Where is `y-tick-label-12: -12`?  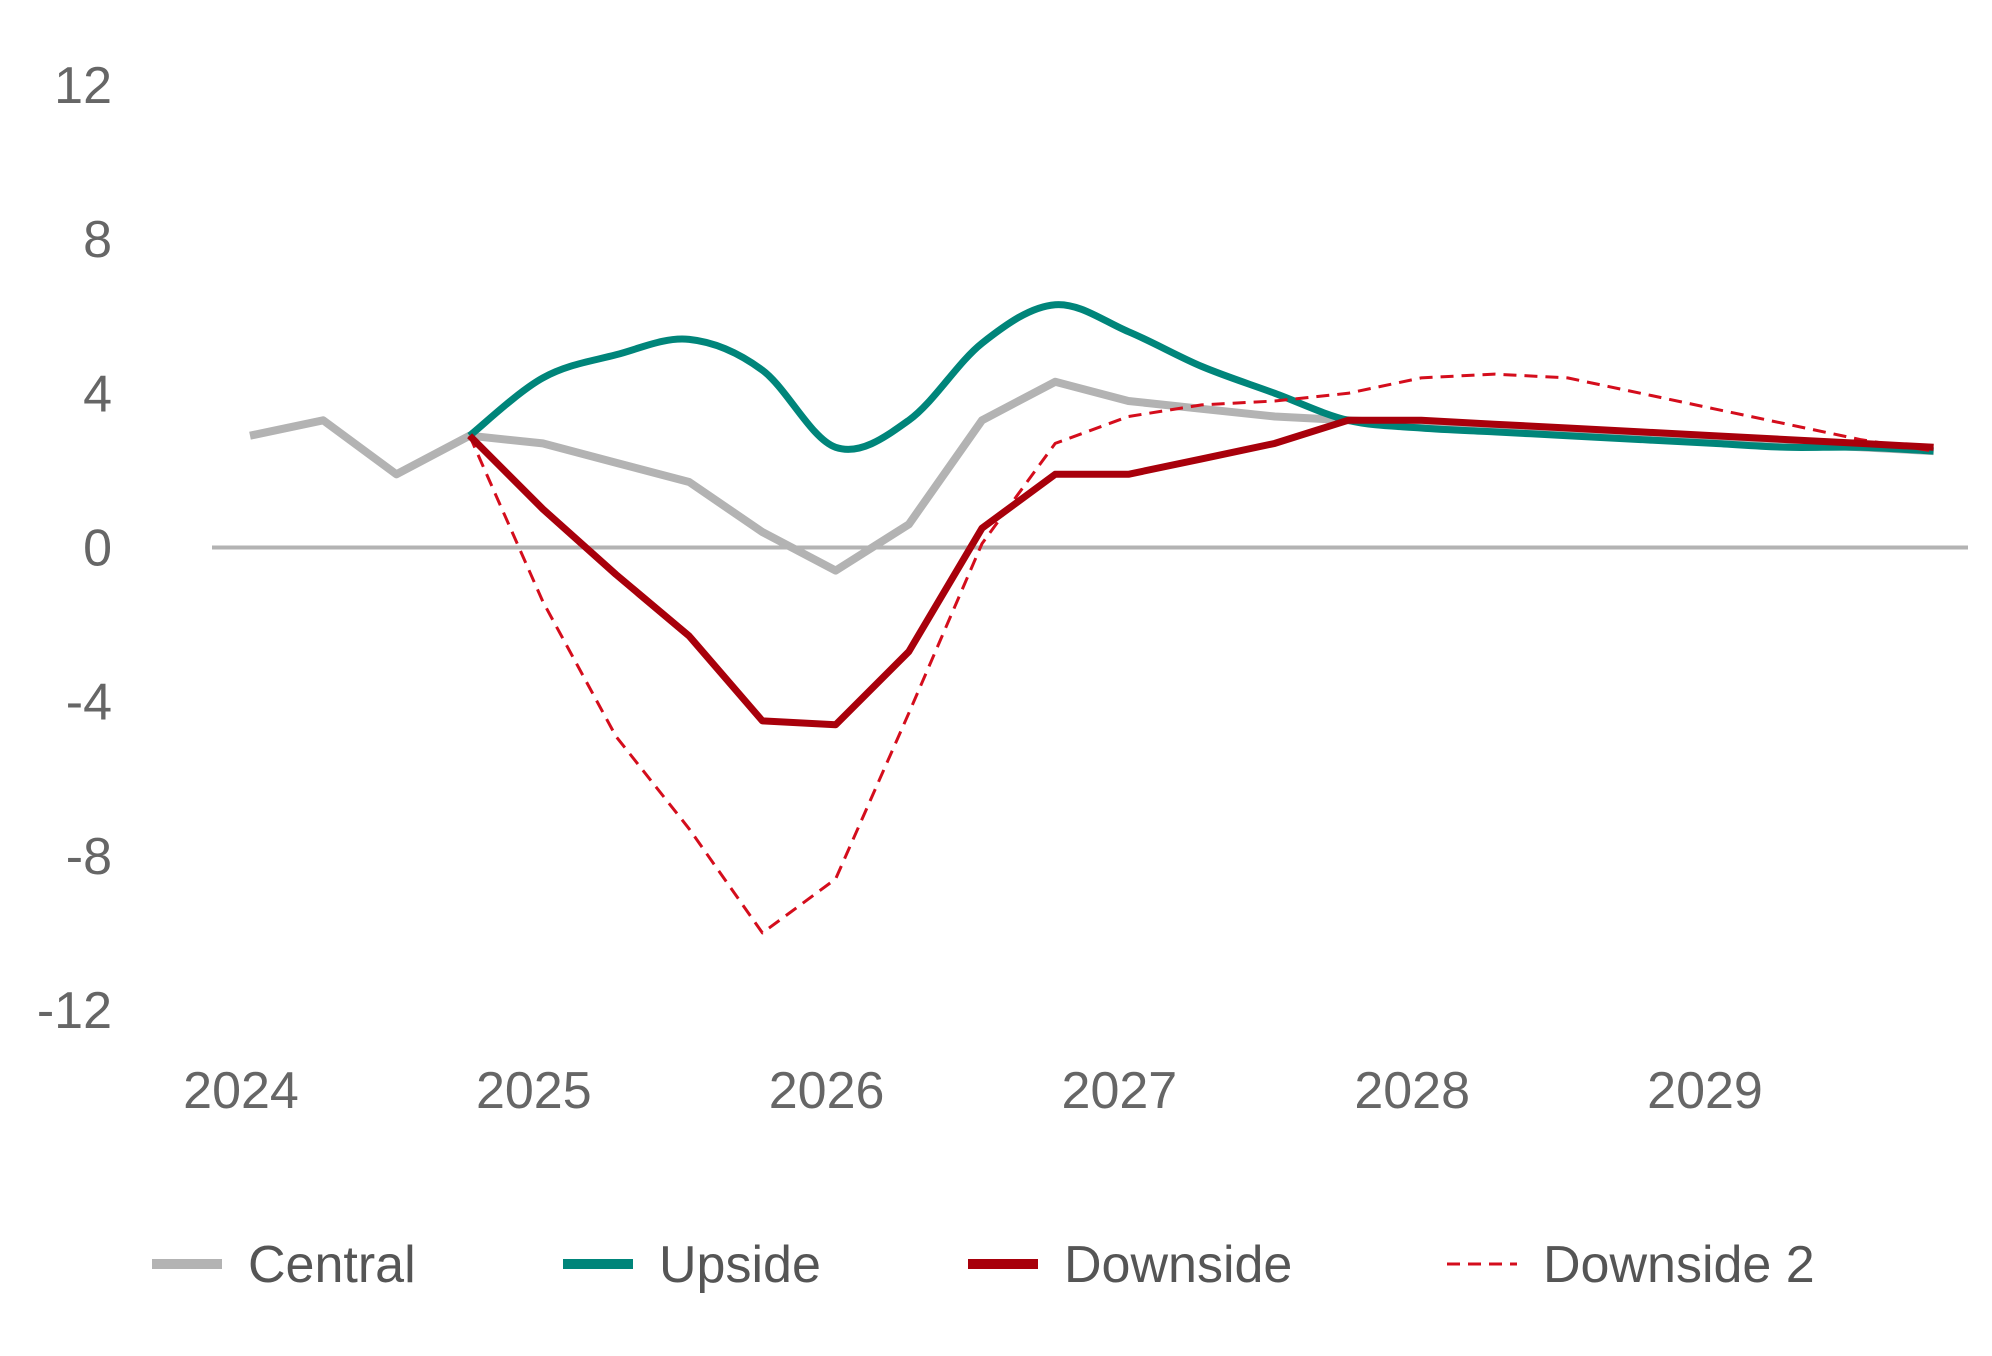
y-tick-label-12: -12 is located at coordinates (74, 1011).